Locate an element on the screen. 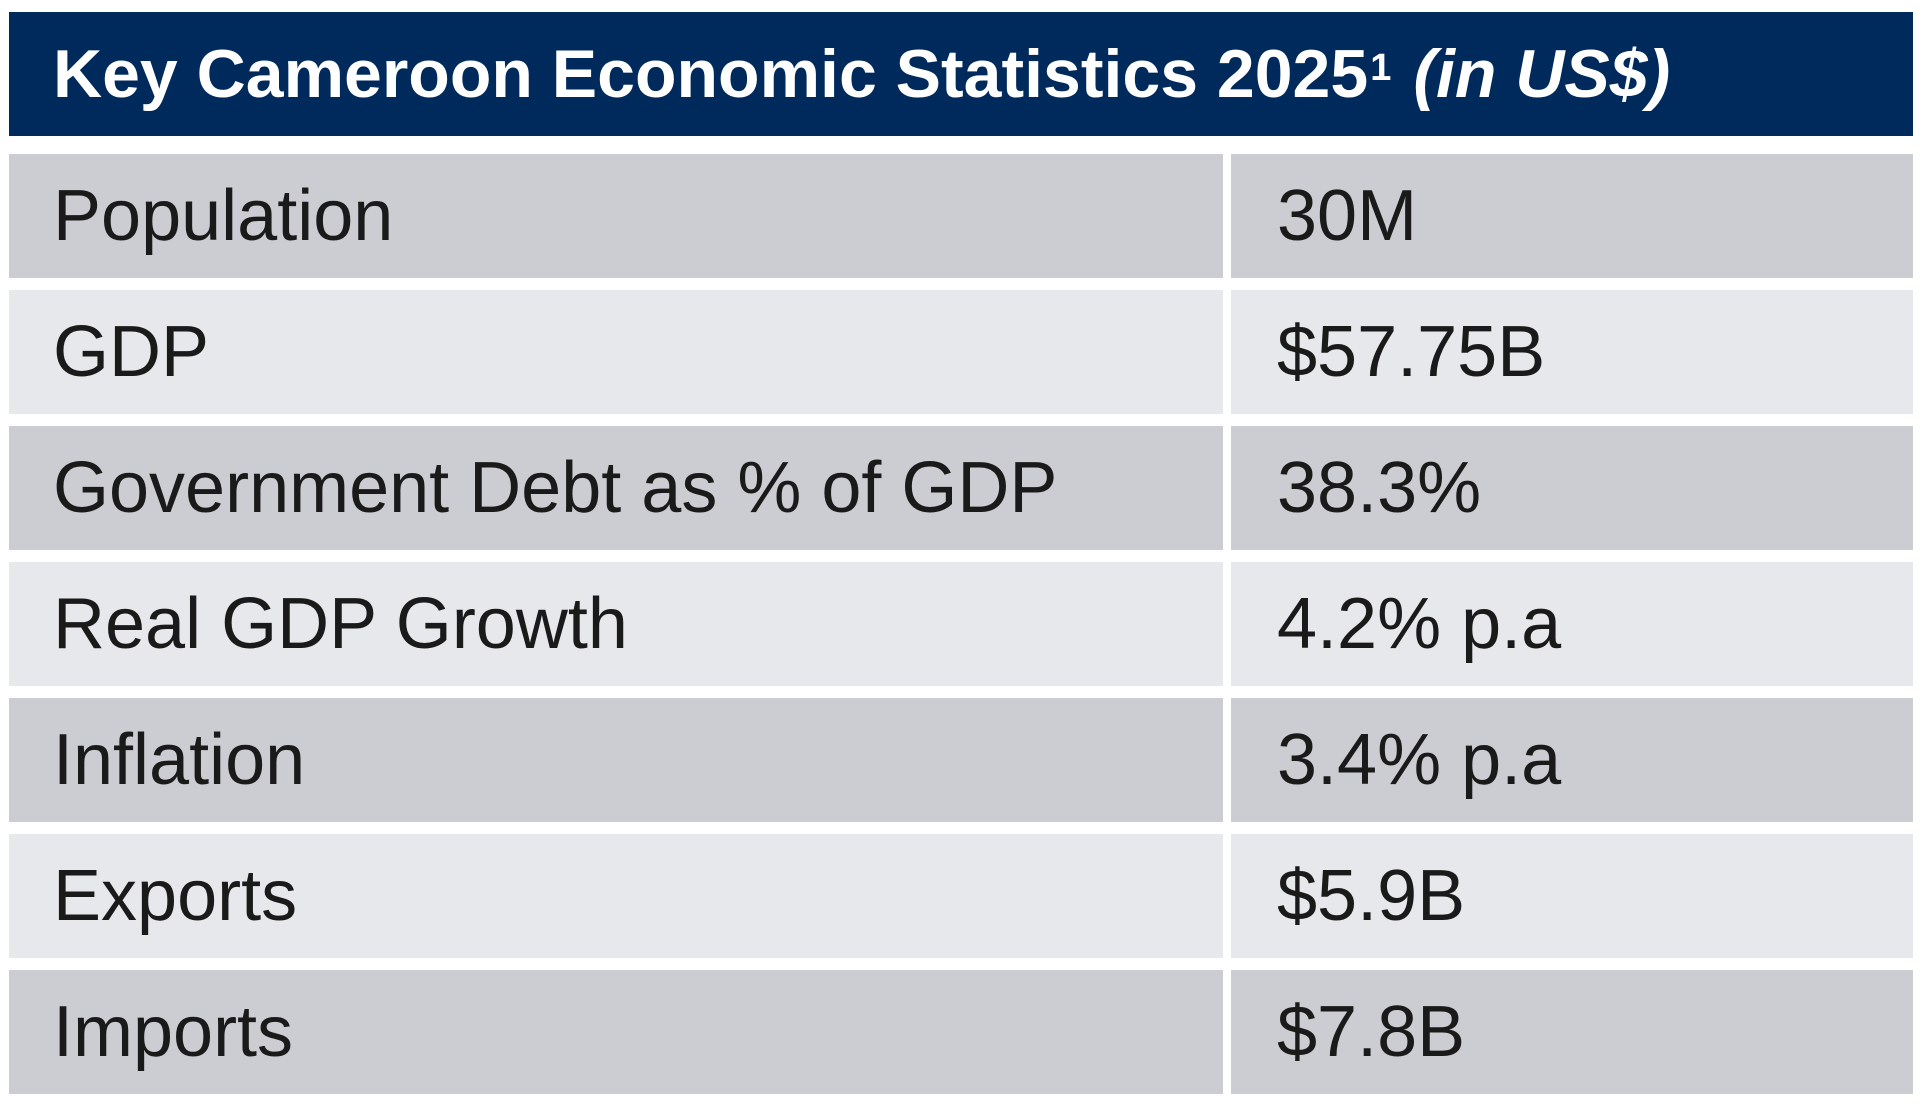  row-value: 4.2% p.a is located at coordinates (1572, 624).